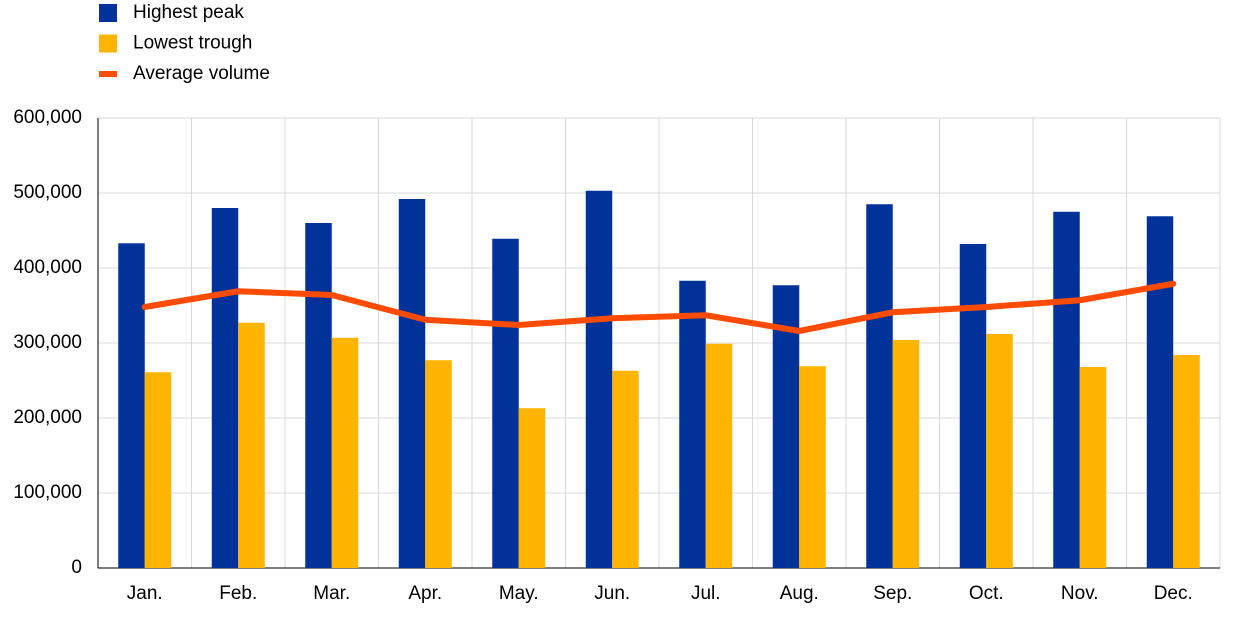  I want to click on y-tick-label: 300,000, so click(47, 342).